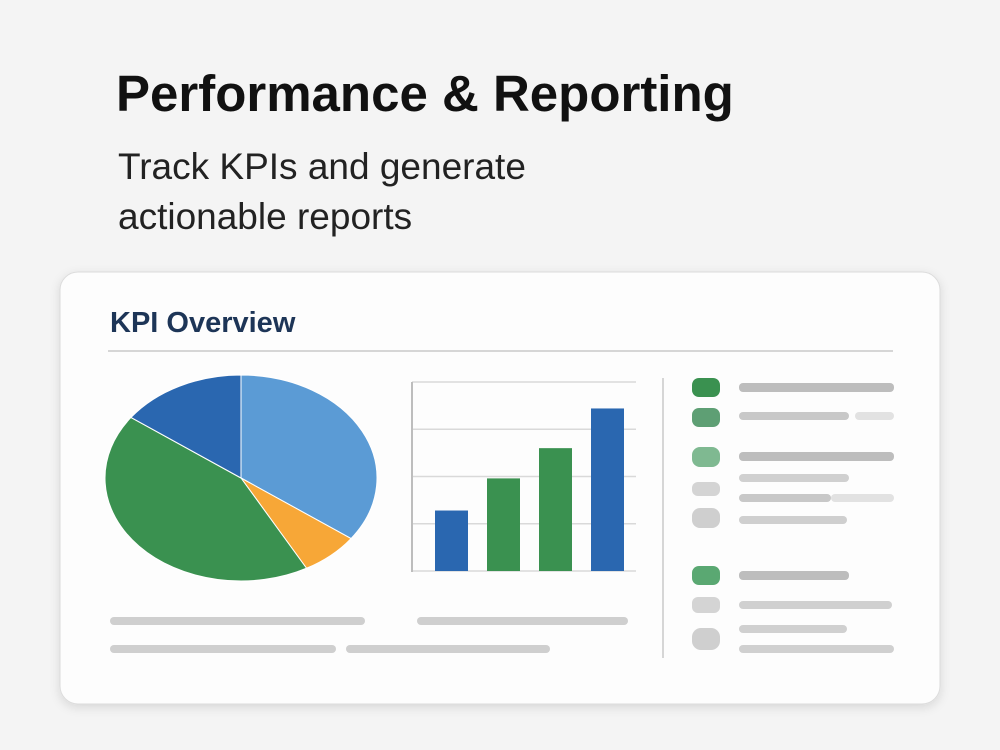  What do you see at coordinates (425, 93) in the screenshot?
I see `page-title: Performance & Reporting` at bounding box center [425, 93].